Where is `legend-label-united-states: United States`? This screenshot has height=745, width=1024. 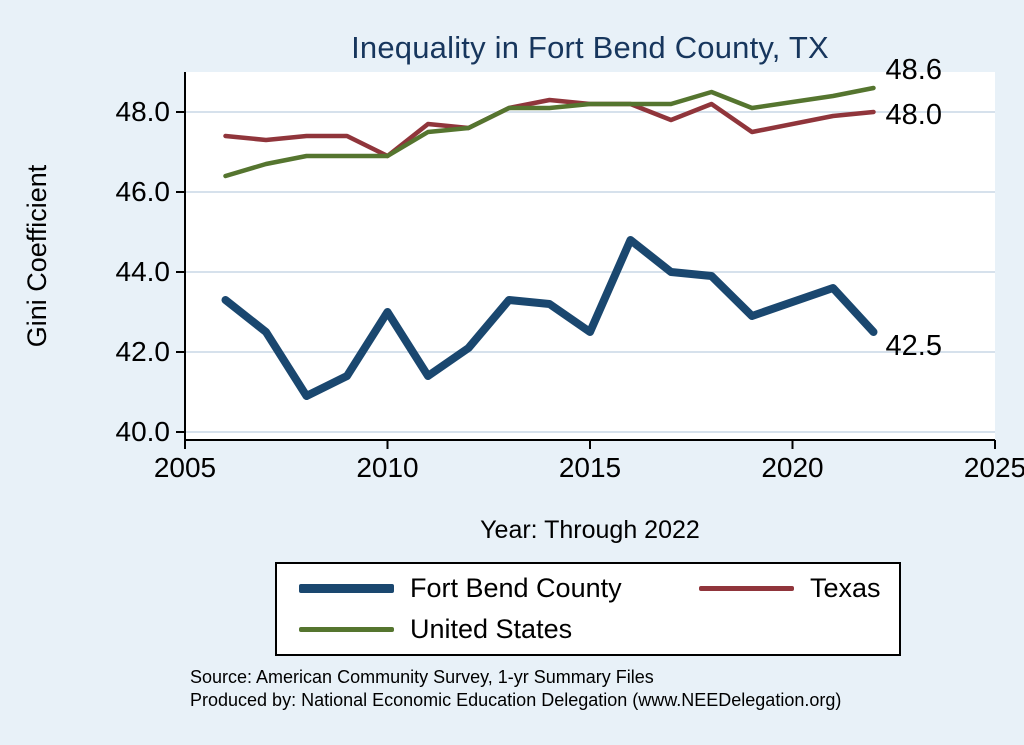 legend-label-united-states: United States is located at coordinates (491, 629).